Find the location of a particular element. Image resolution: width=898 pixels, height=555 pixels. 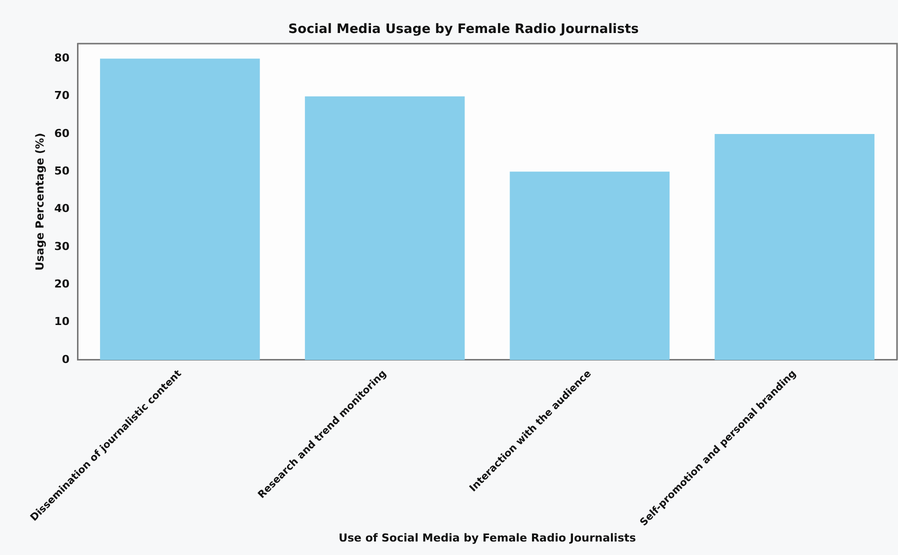

y-tick-label: 70 is located at coordinates (62, 95).